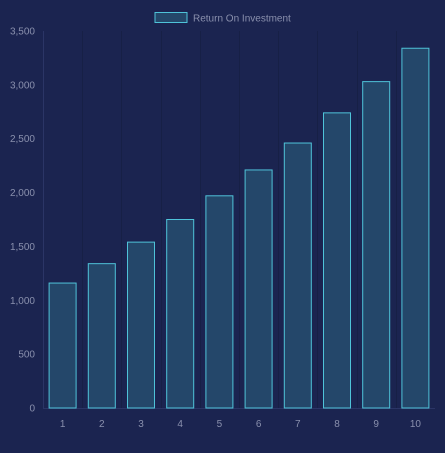 This screenshot has height=453, width=445. I want to click on y-tick-label: 2,000, so click(22, 193).